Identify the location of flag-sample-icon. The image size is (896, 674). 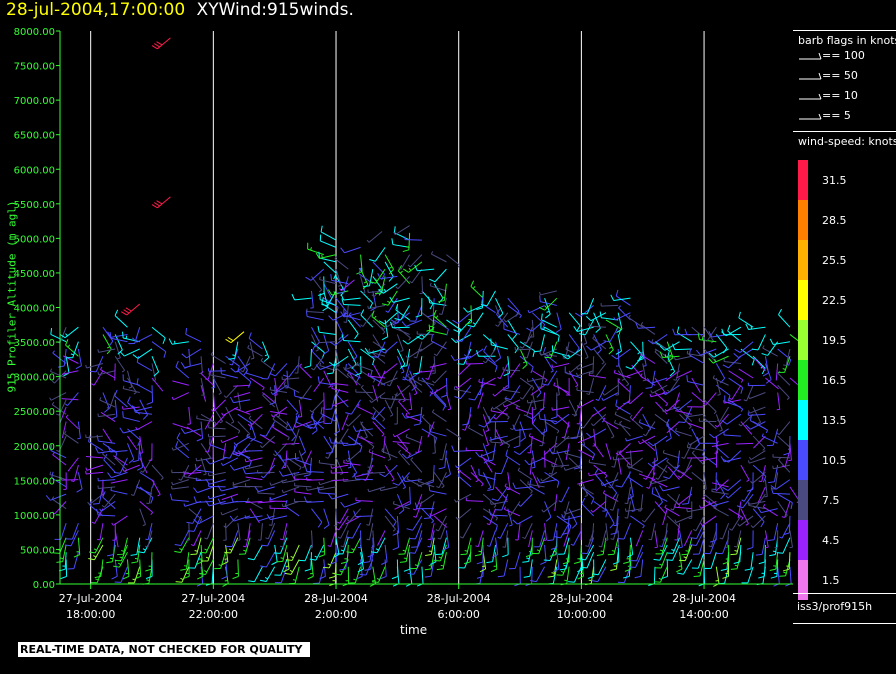
(810, 116).